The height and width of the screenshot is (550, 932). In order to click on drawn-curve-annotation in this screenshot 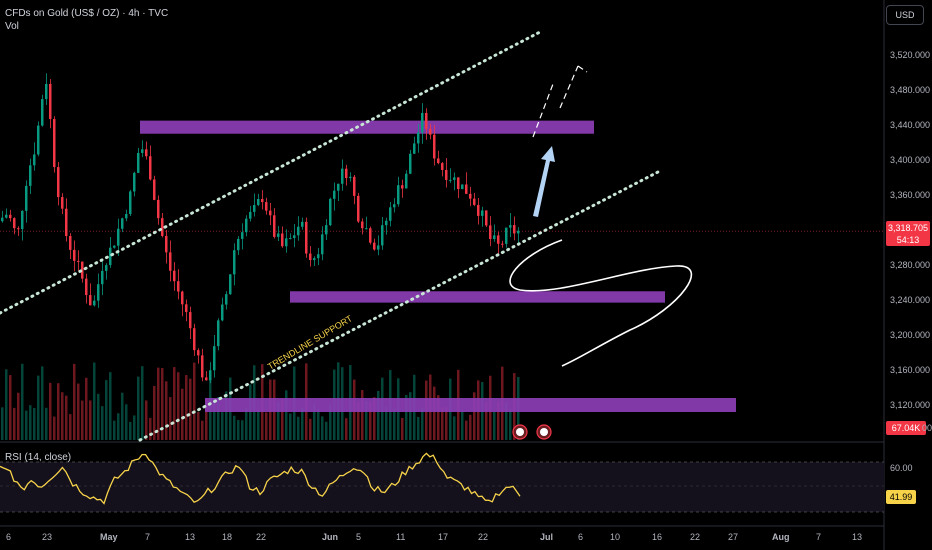, I will do `click(601, 303)`.